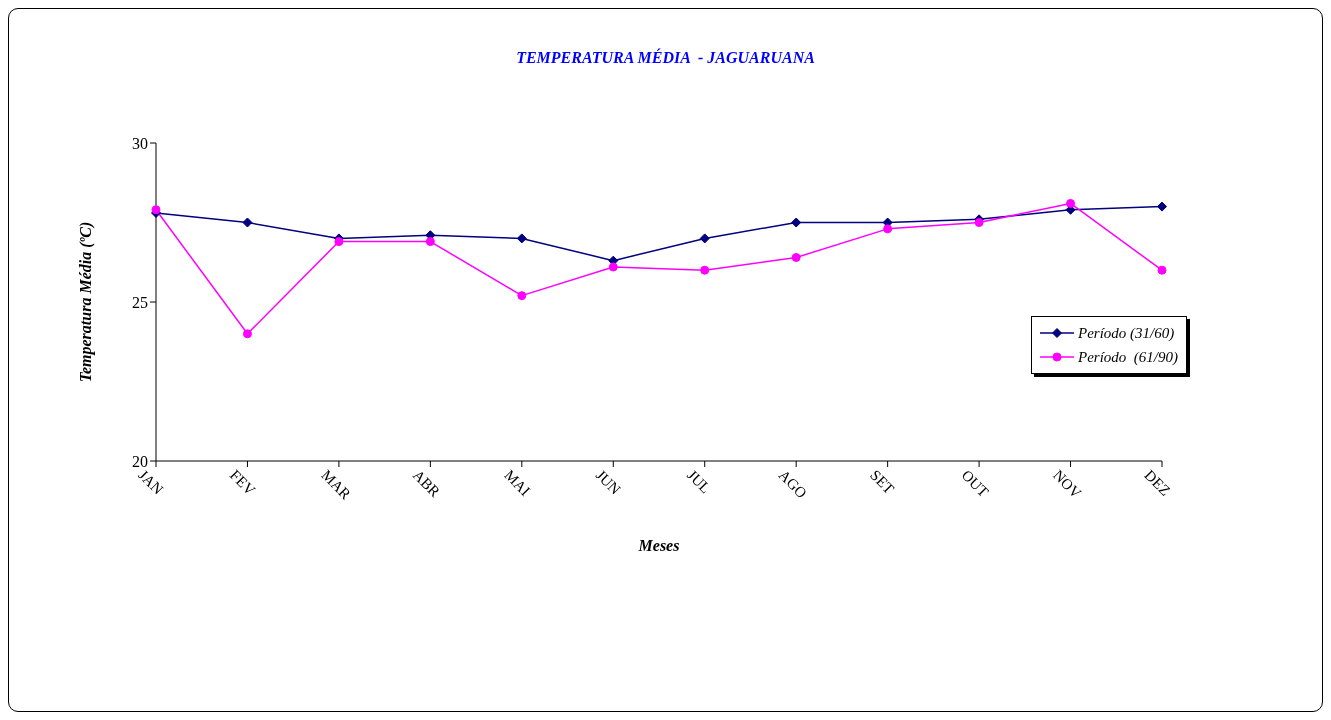 The image size is (1331, 720). What do you see at coordinates (975, 483) in the screenshot?
I see `x-tick-label: OUT` at bounding box center [975, 483].